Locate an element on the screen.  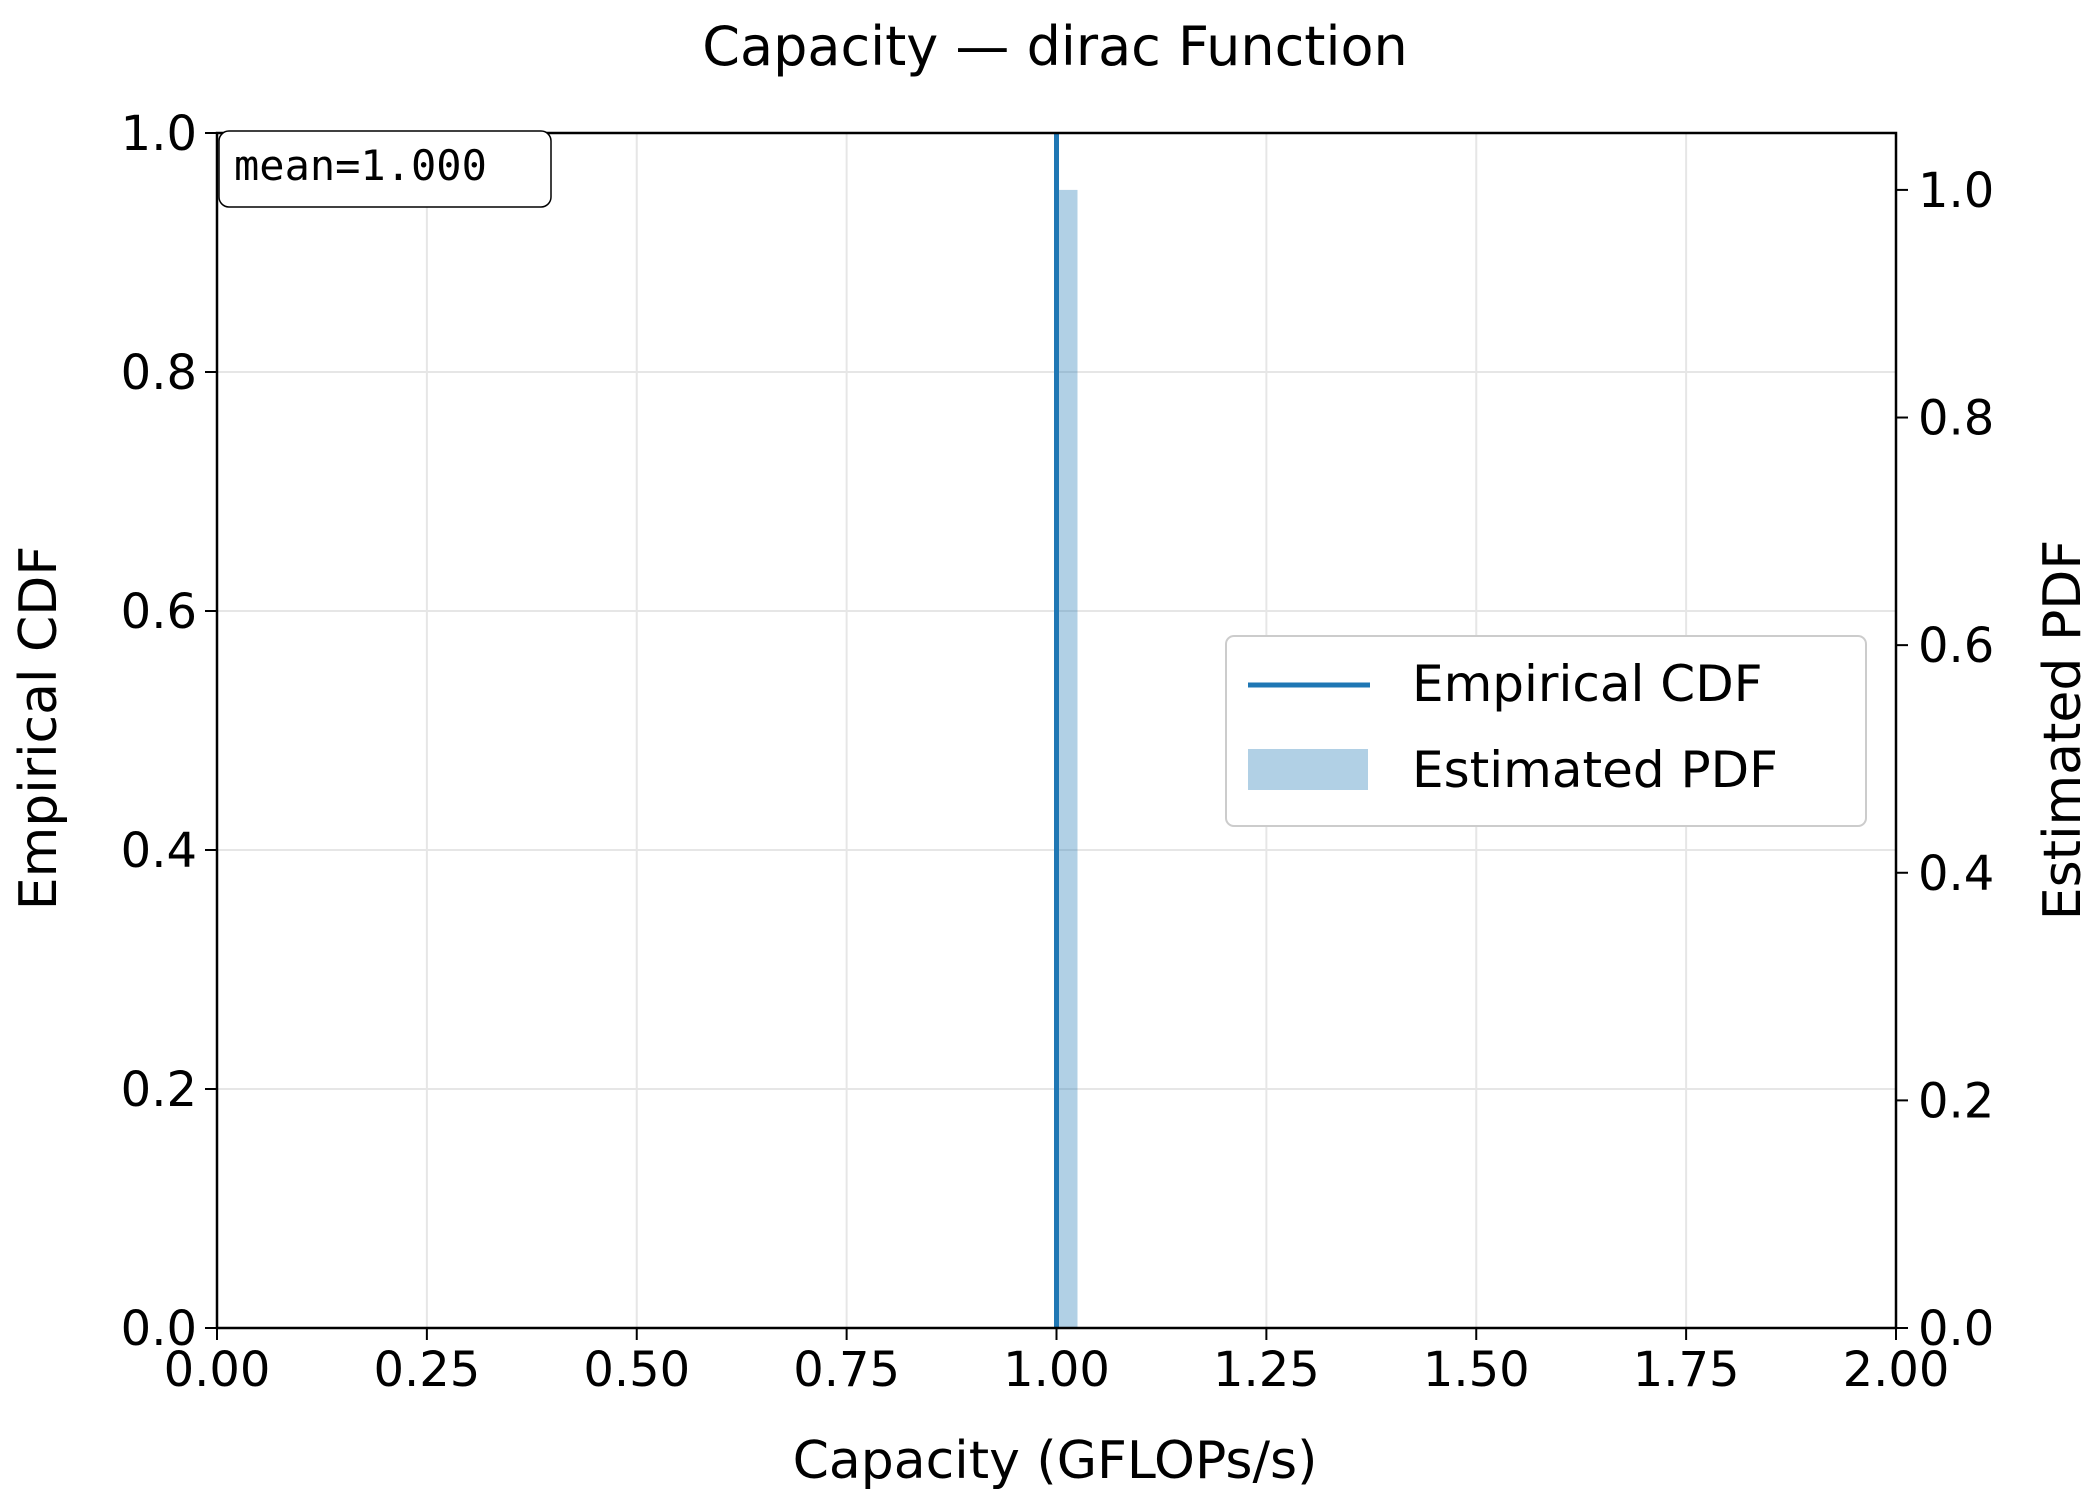
y2-tick-label: 0.0 is located at coordinates (1956, 1329).